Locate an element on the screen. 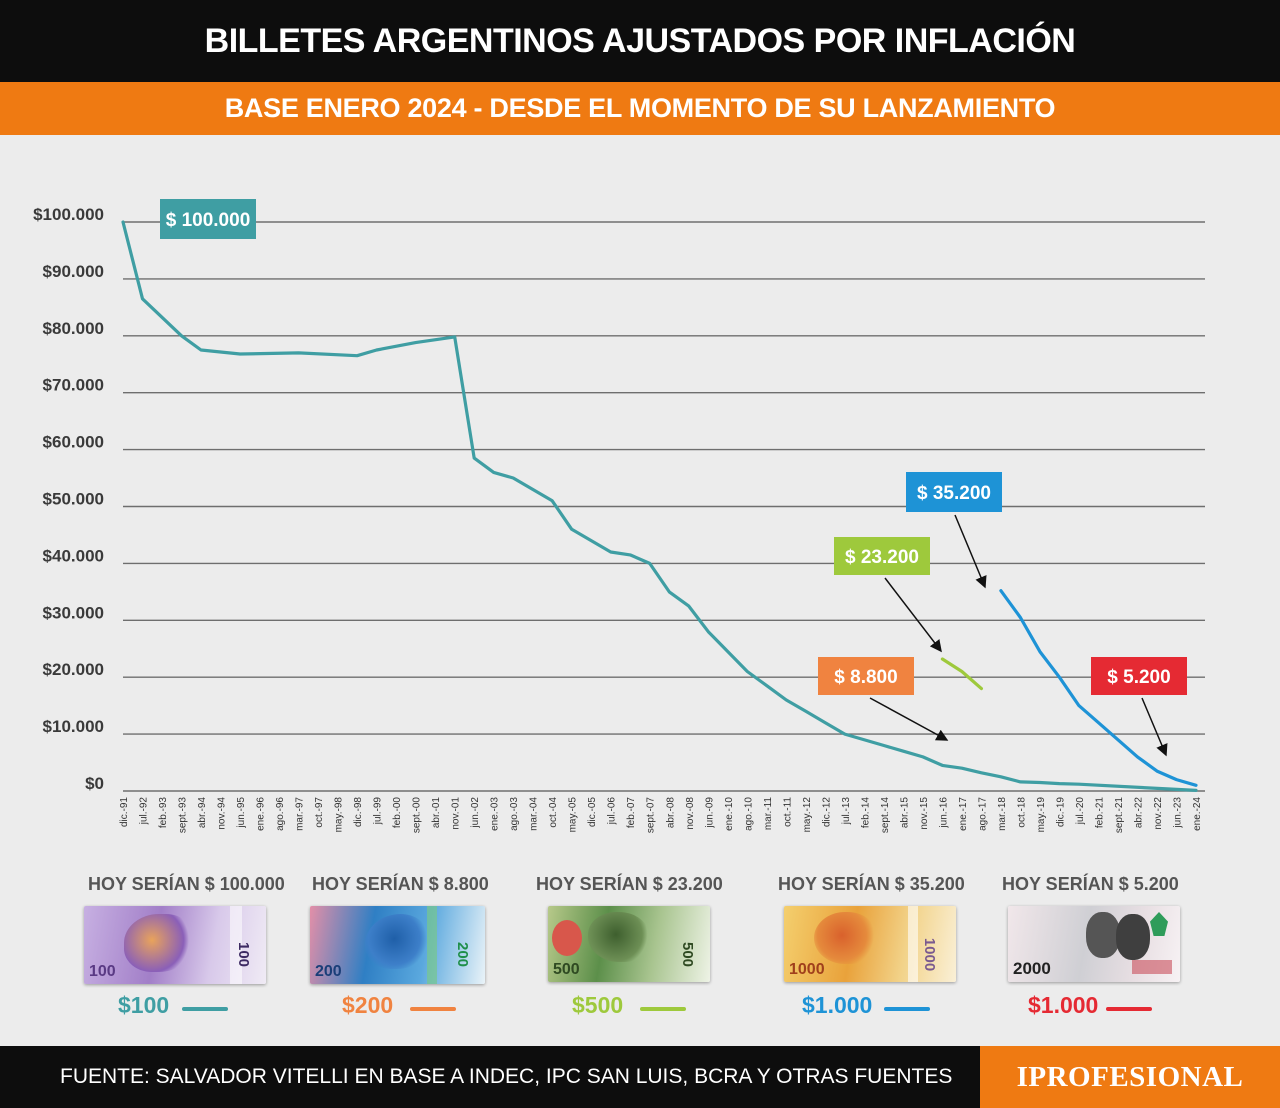  x-tick-label: abr.-08 is located at coordinates (670, 813).